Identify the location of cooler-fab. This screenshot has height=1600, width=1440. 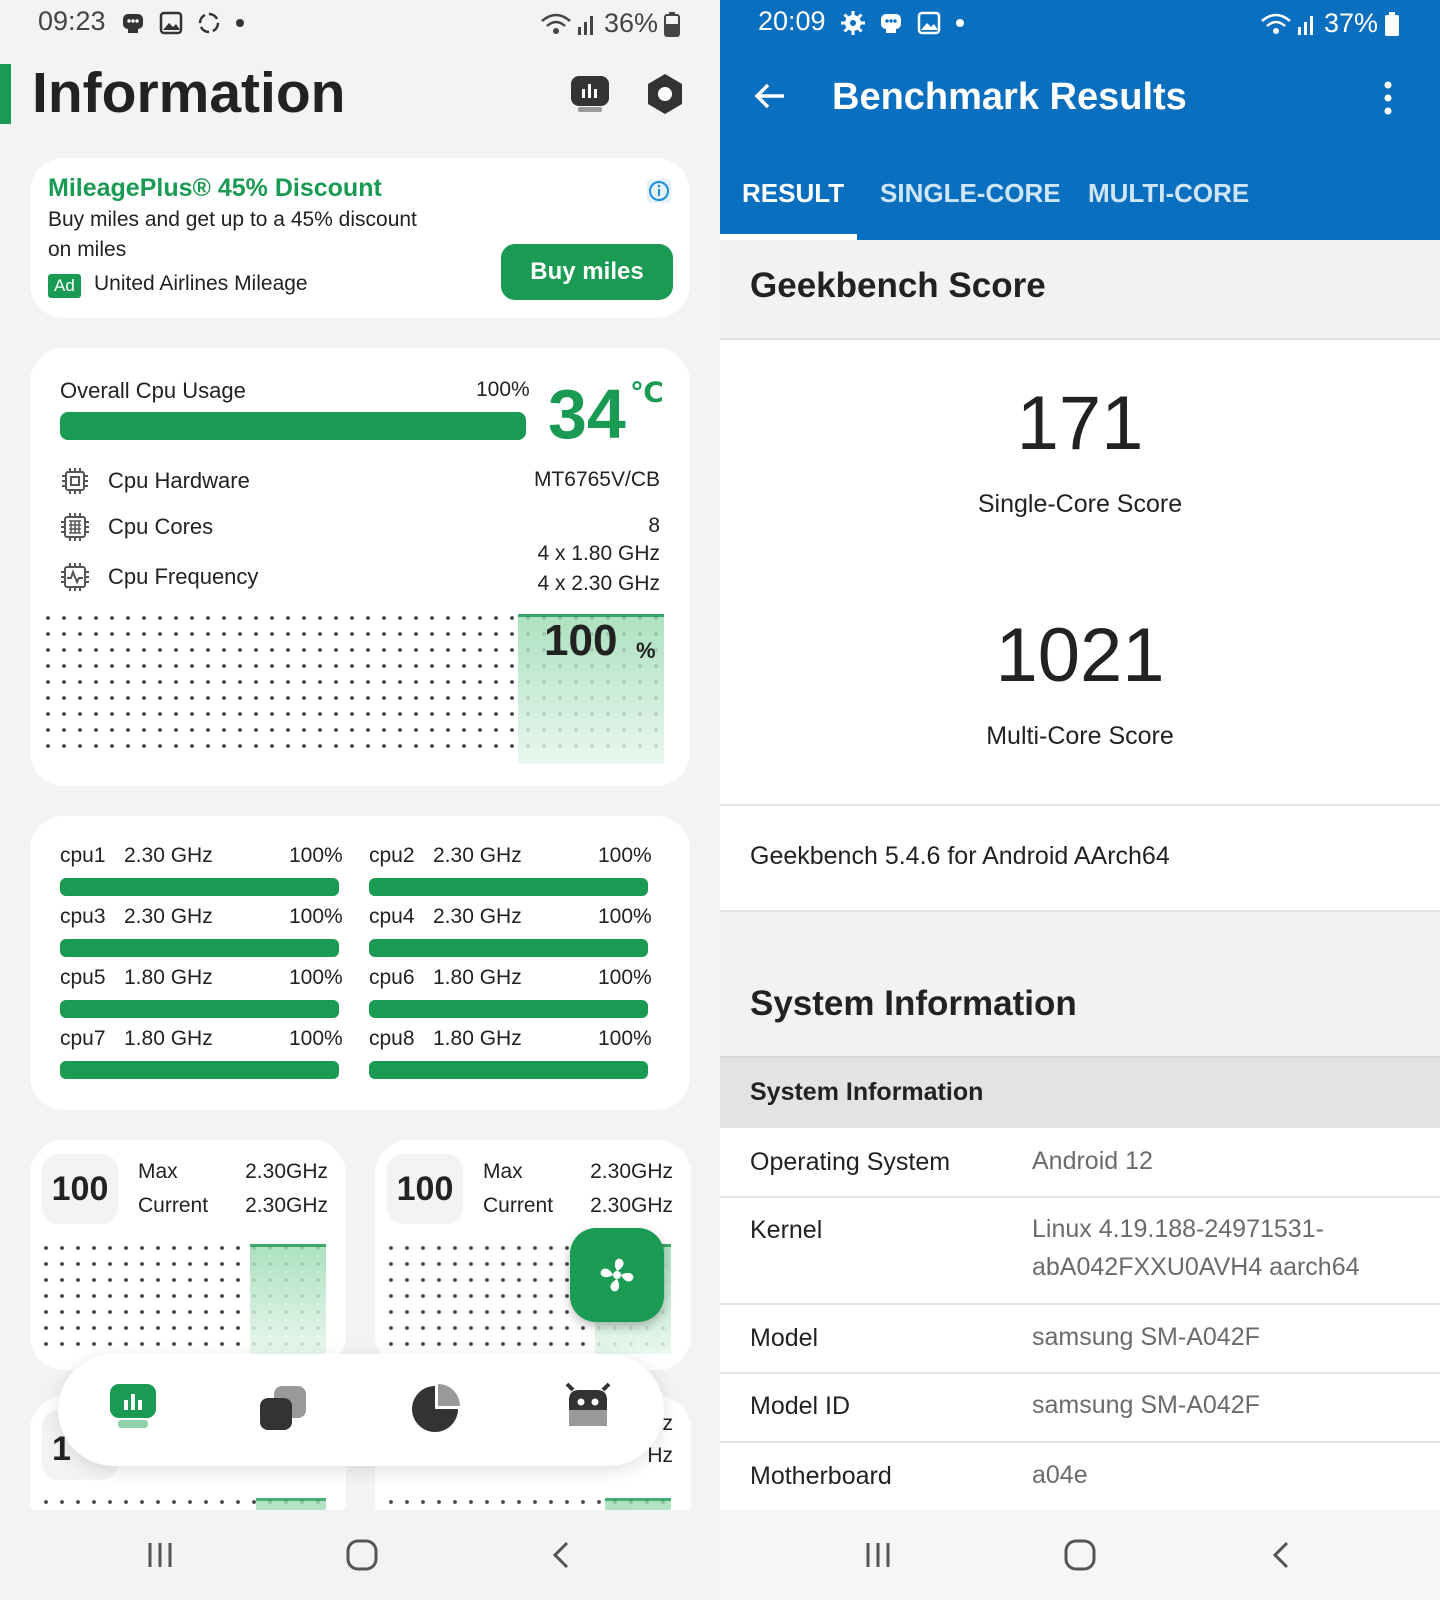
(617, 1275).